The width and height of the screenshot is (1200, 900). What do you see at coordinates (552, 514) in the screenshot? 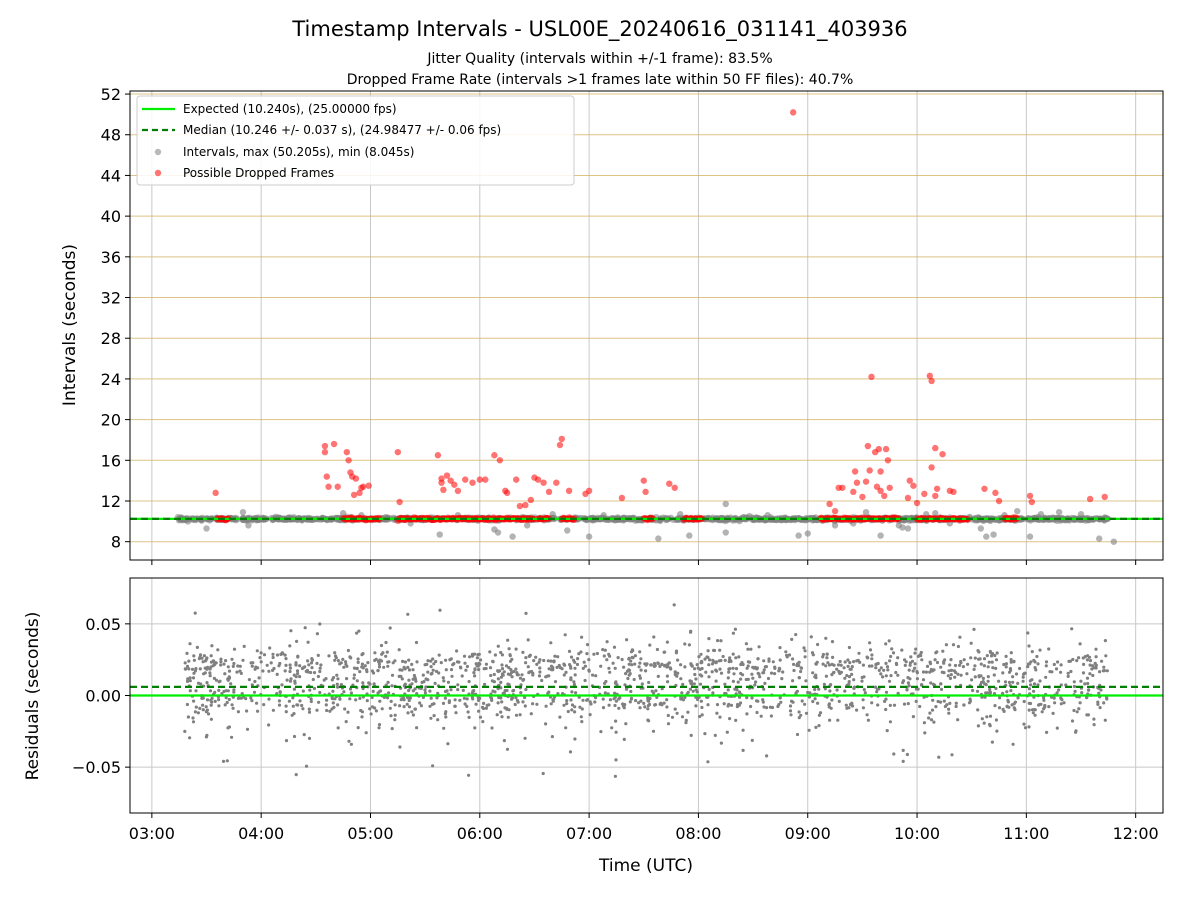
I see `interval-point` at bounding box center [552, 514].